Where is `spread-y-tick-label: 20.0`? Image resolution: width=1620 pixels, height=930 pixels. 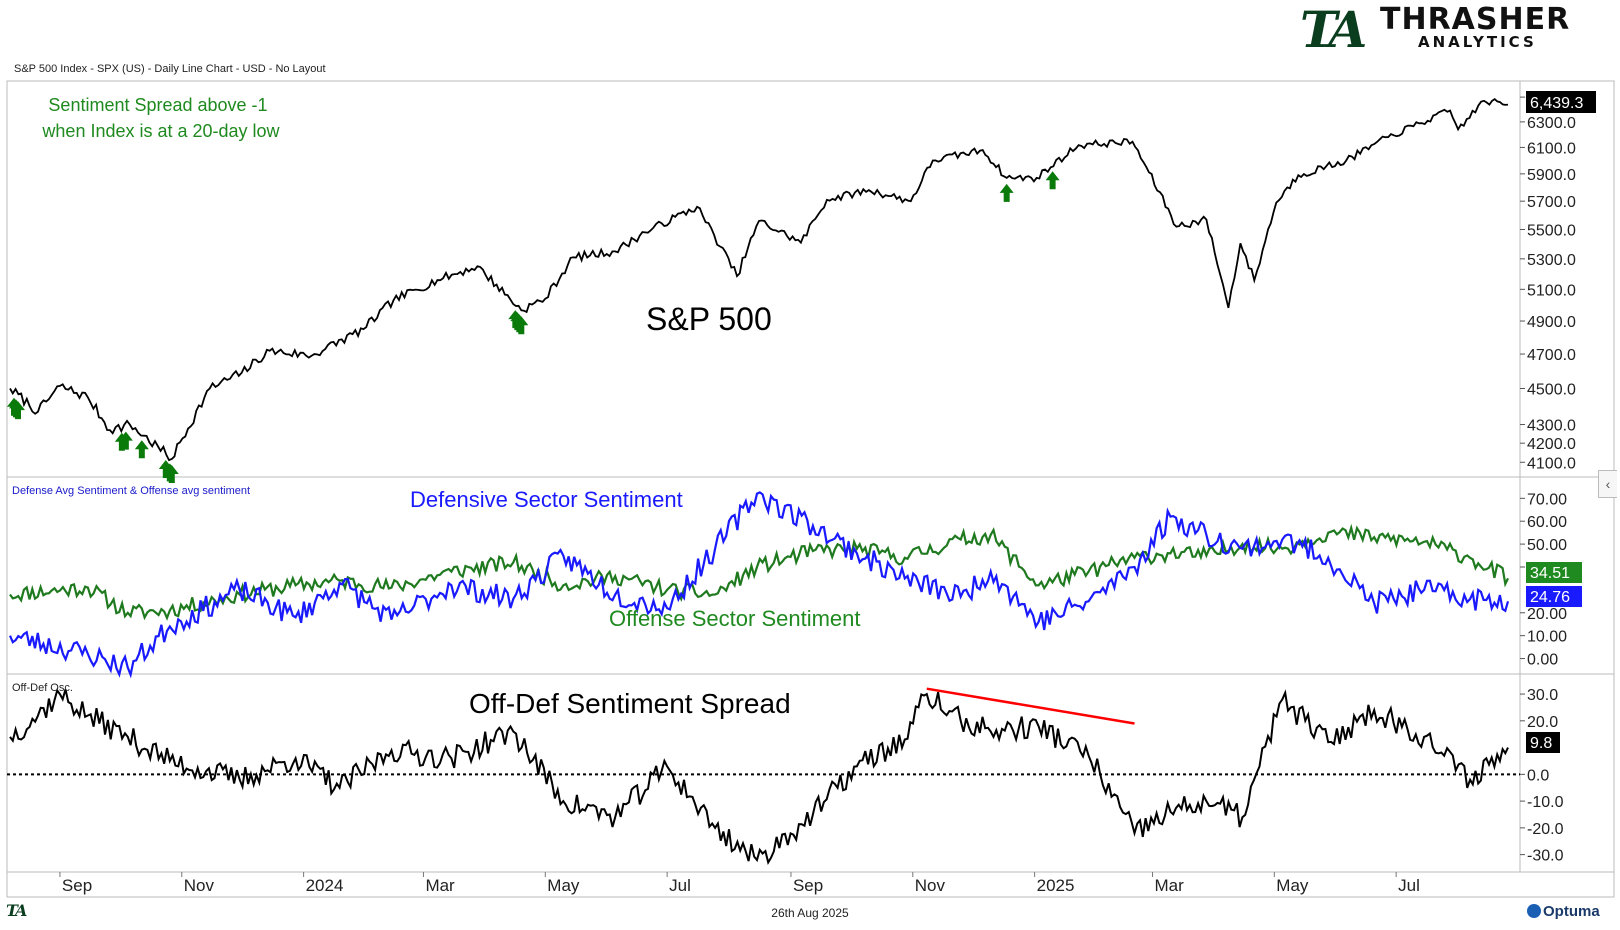 spread-y-tick-label: 20.0 is located at coordinates (1542, 722).